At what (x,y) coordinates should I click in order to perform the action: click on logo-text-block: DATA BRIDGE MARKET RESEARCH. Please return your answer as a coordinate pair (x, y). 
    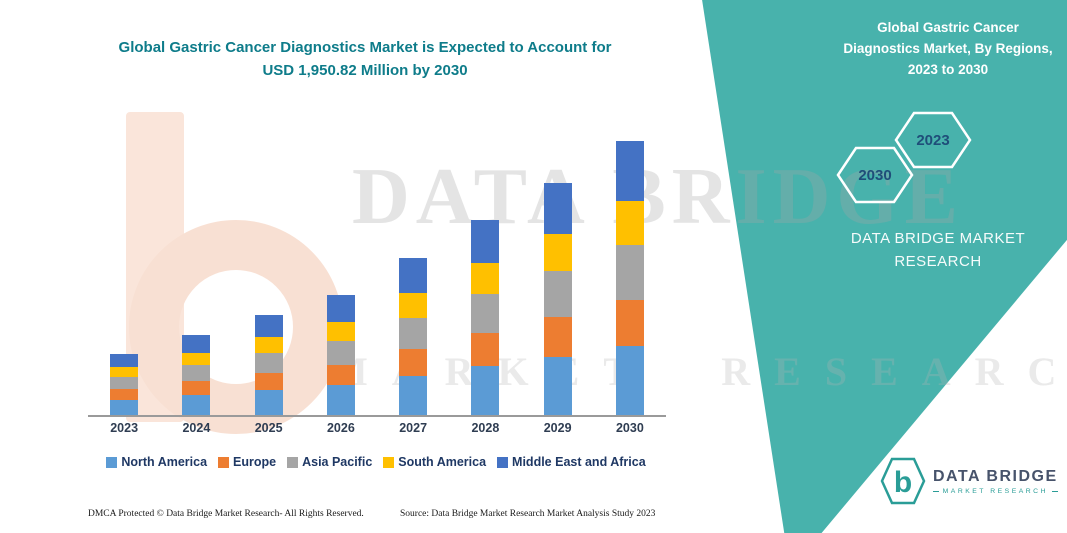
    Looking at the image, I should click on (995, 481).